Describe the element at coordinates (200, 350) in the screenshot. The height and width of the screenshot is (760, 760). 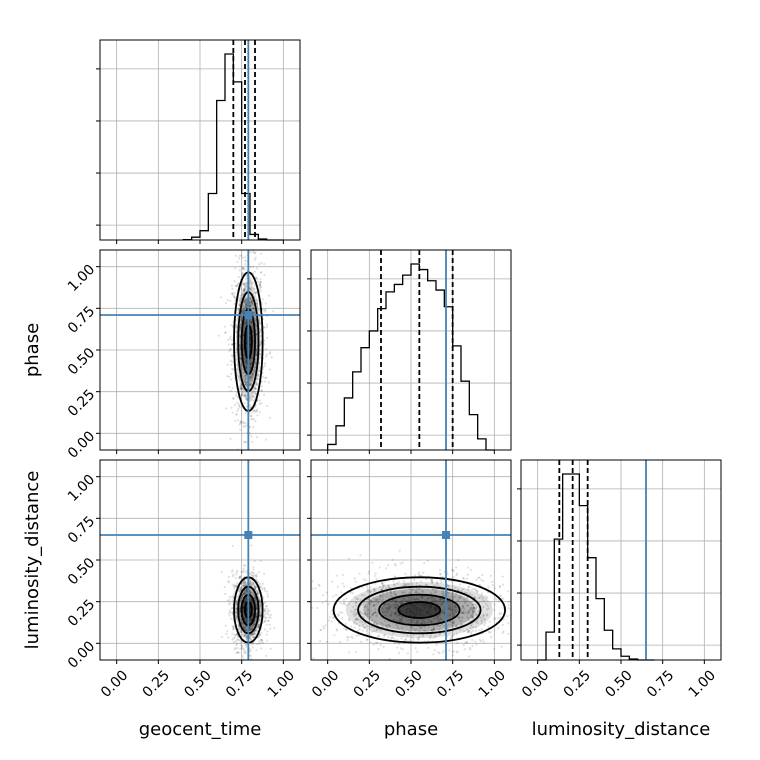
I see `panel-border` at that location.